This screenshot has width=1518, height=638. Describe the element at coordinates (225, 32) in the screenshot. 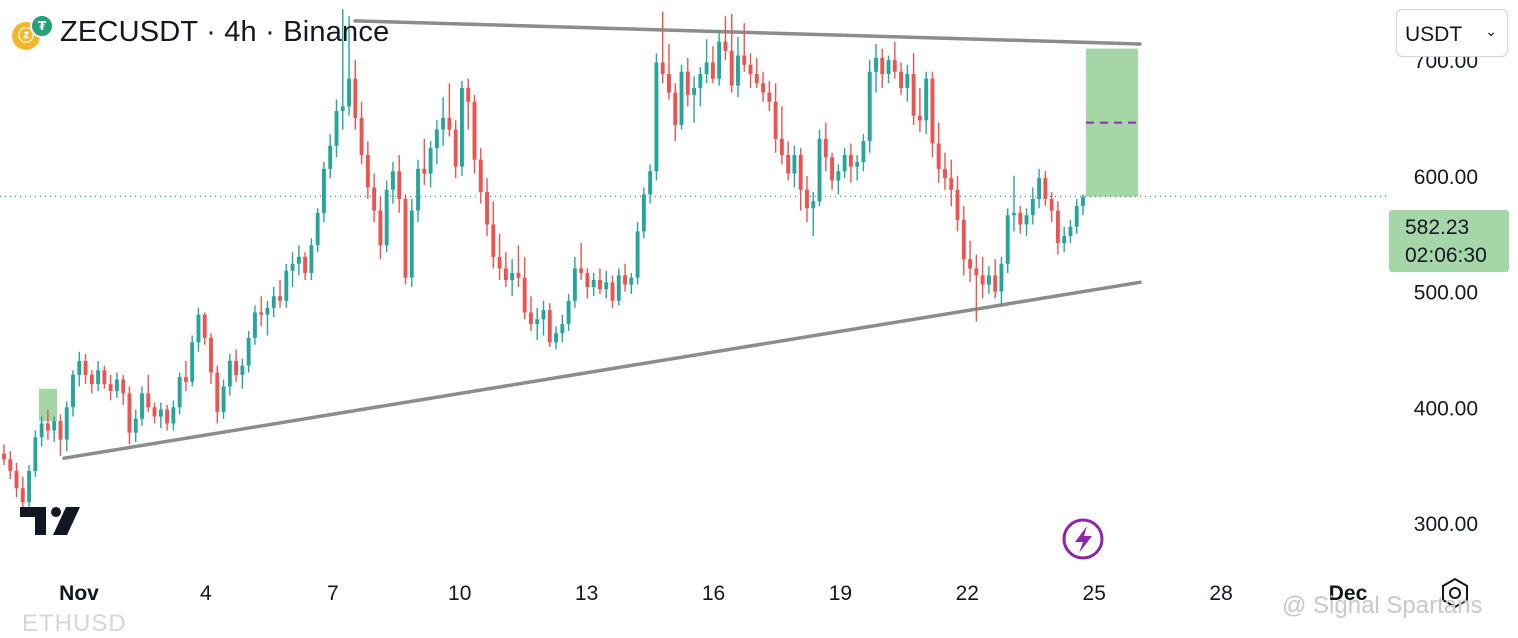

I see `symbol-title: ZECUSDT · 4h · Binance` at that location.